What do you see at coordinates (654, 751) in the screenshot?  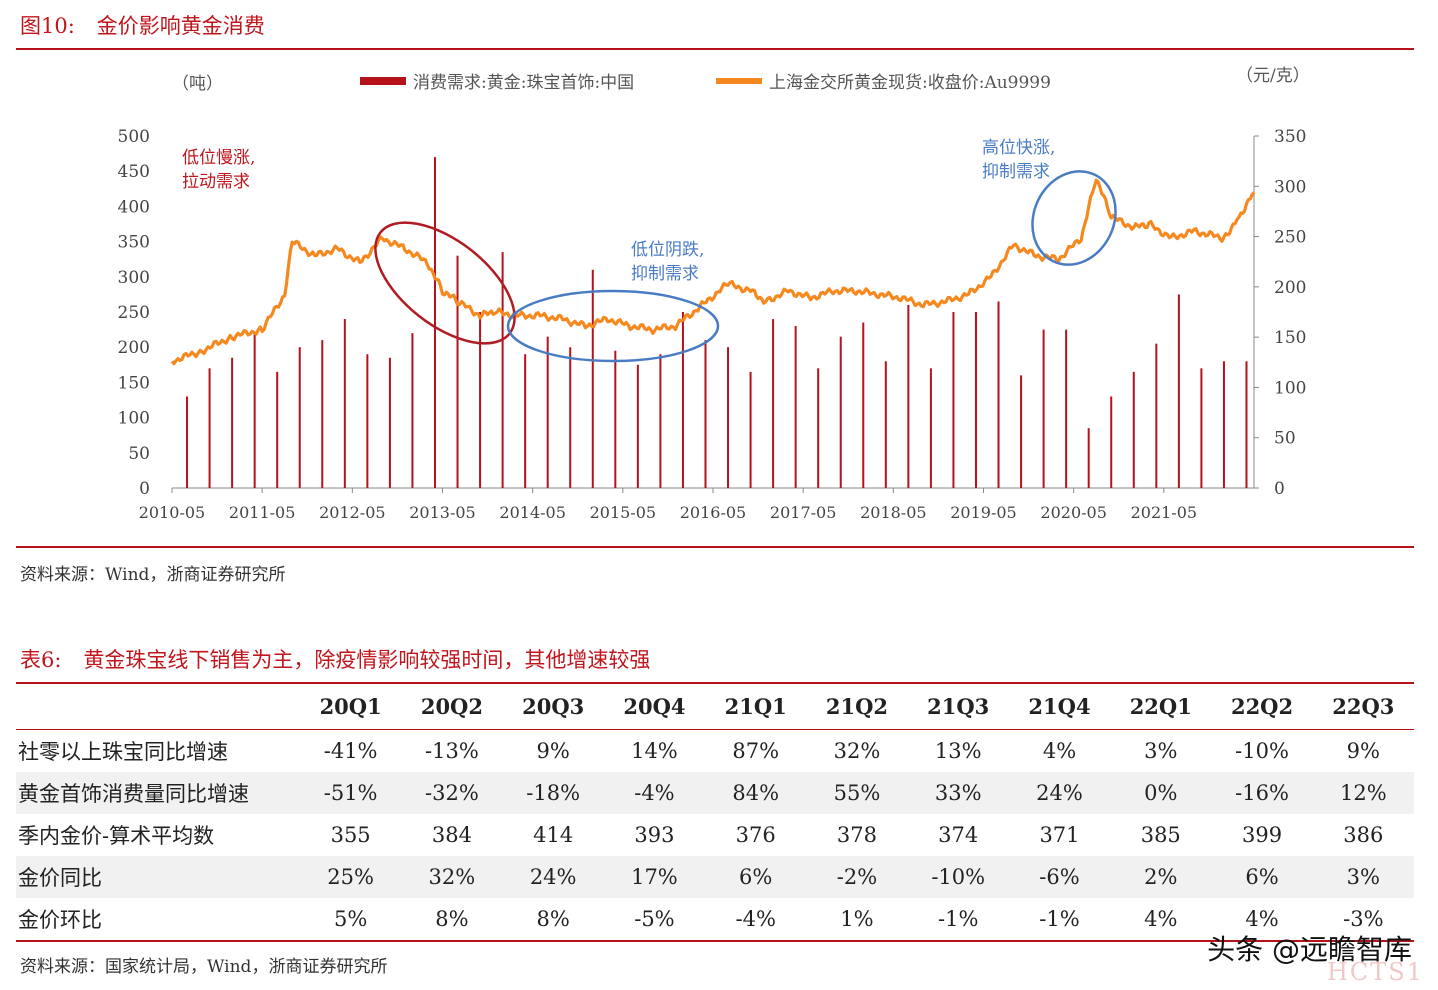 I see `table-cell: 14%` at bounding box center [654, 751].